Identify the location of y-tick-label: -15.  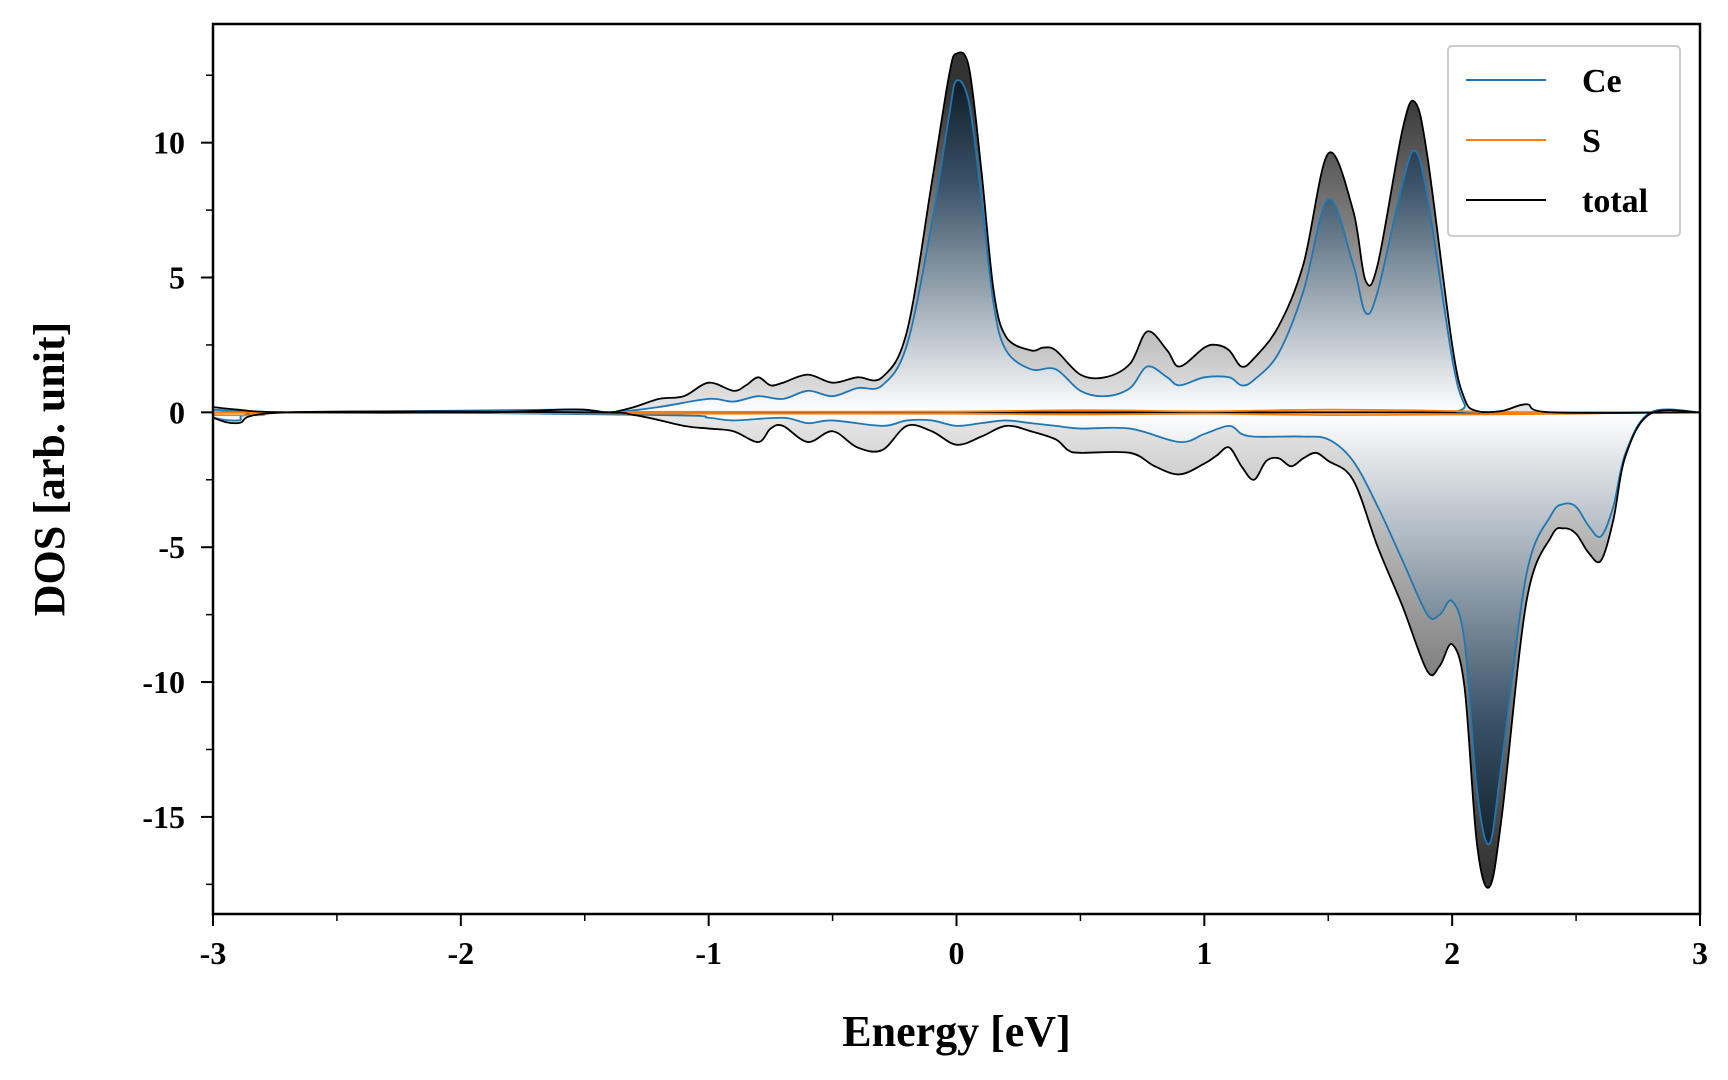
(163, 817).